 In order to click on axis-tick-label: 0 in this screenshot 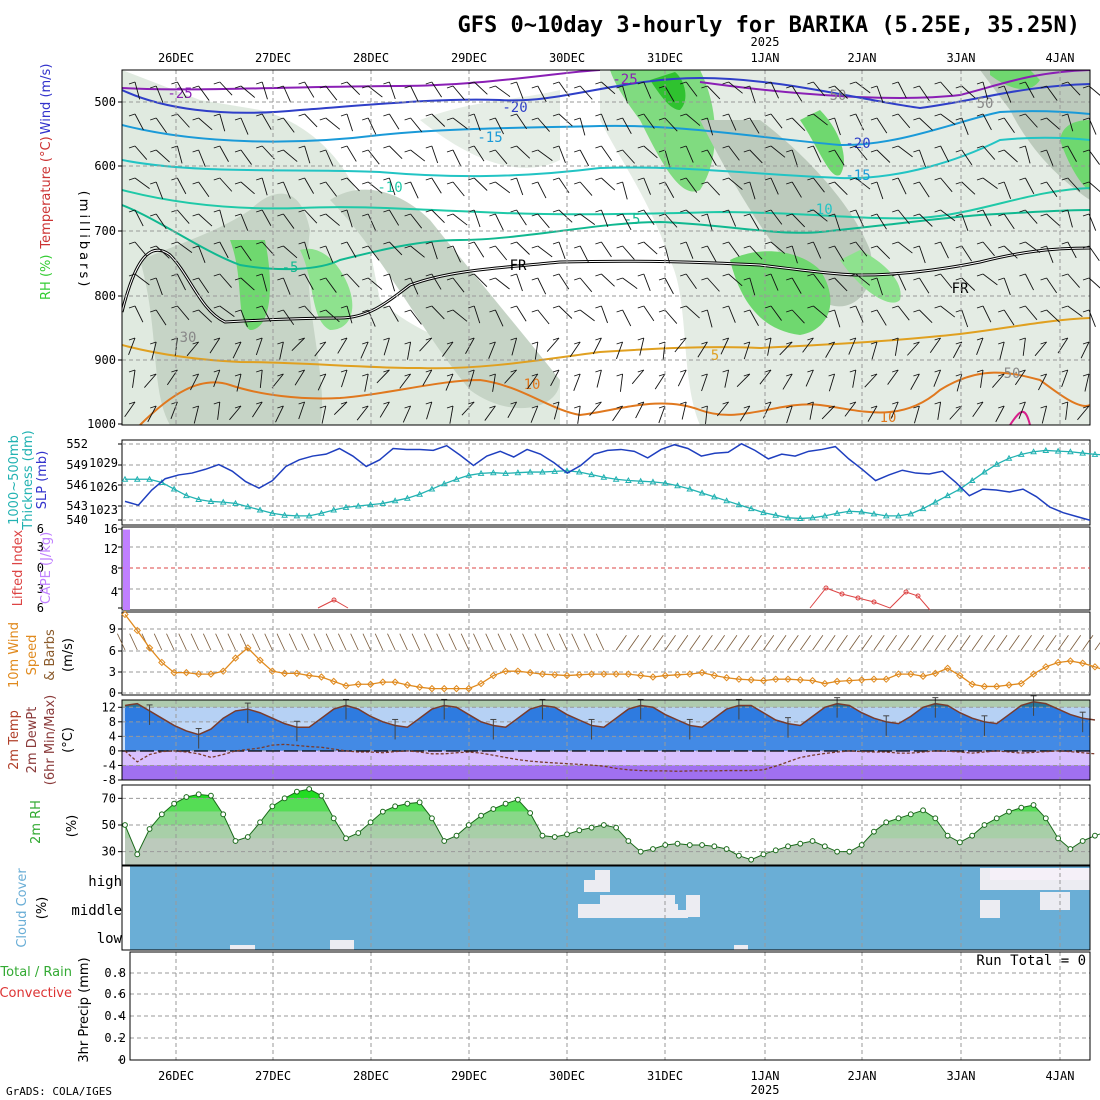, I will do `click(40, 568)`.